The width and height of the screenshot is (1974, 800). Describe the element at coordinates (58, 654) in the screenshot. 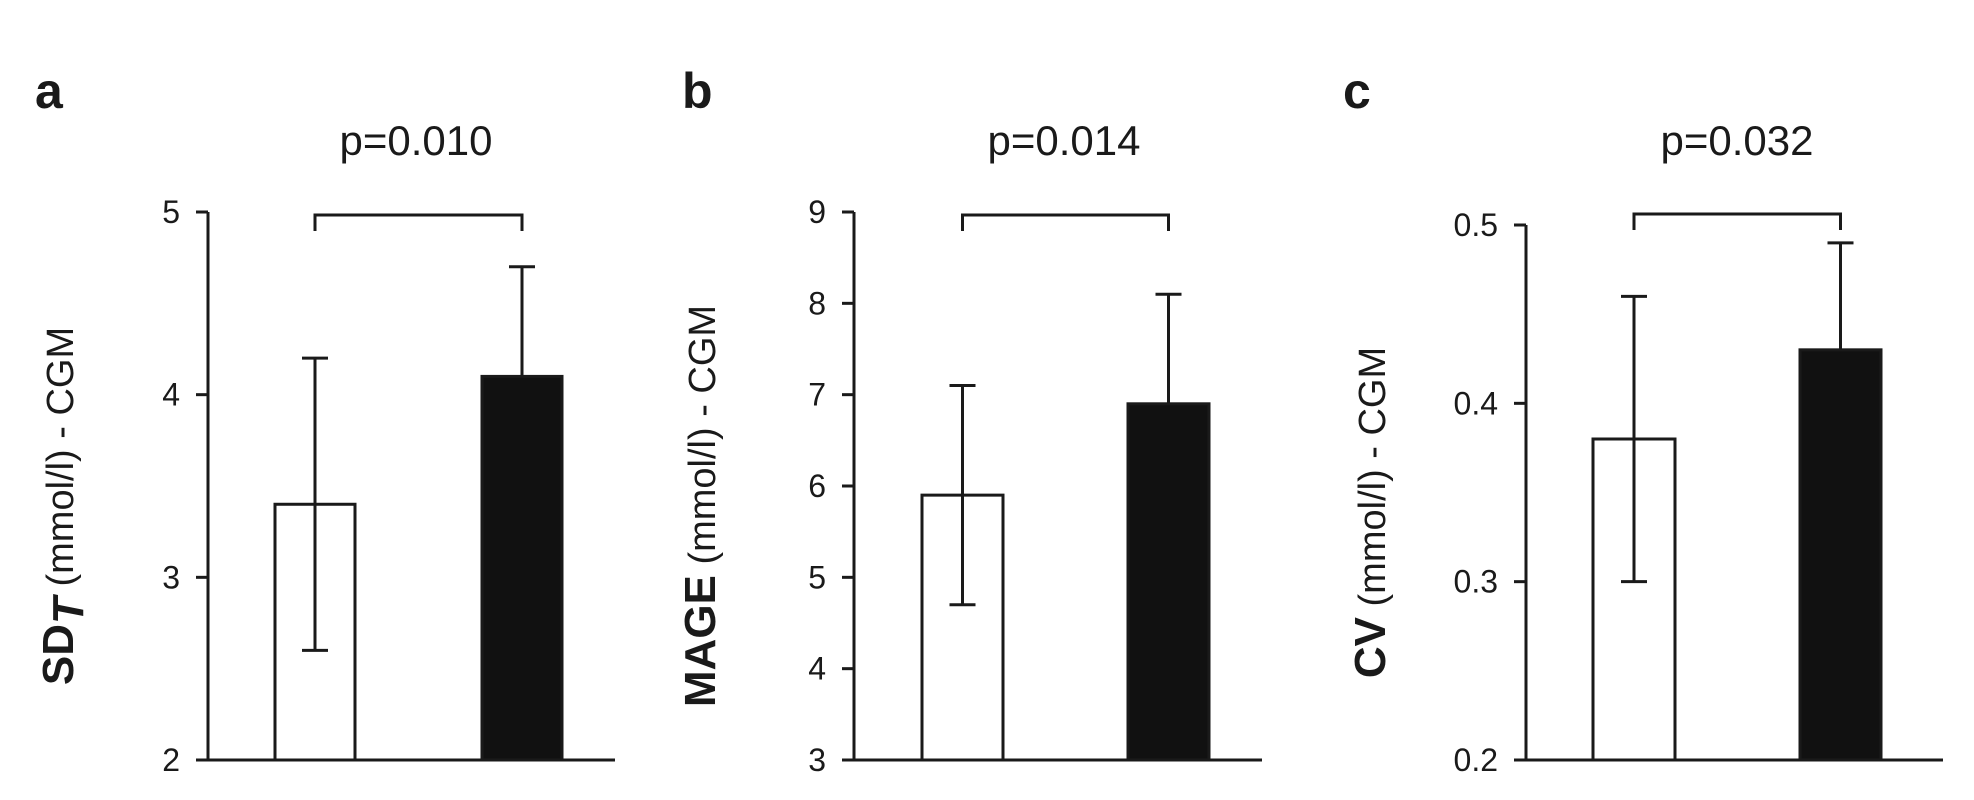

I see `y-axis-label-metric: SD` at that location.